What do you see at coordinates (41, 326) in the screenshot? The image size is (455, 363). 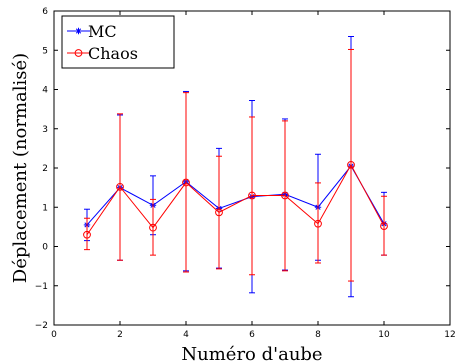 I see `y-tick-label: −2` at bounding box center [41, 326].